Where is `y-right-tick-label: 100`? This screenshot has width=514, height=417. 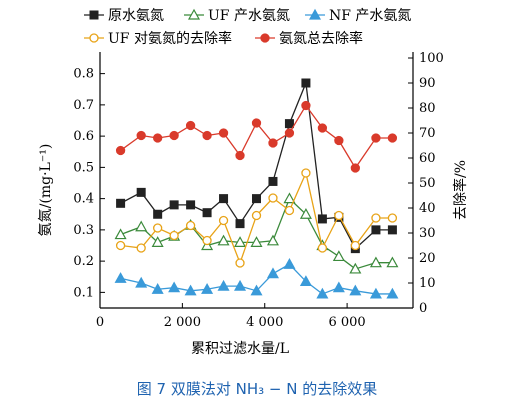
y-right-tick-label: 100 is located at coordinates (431, 58).